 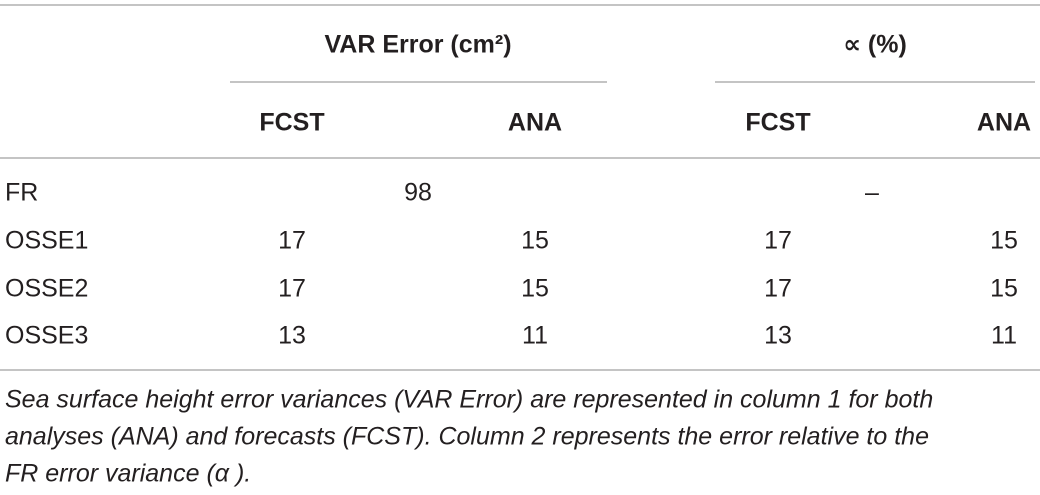 I want to click on cell: 98, so click(x=418, y=193).